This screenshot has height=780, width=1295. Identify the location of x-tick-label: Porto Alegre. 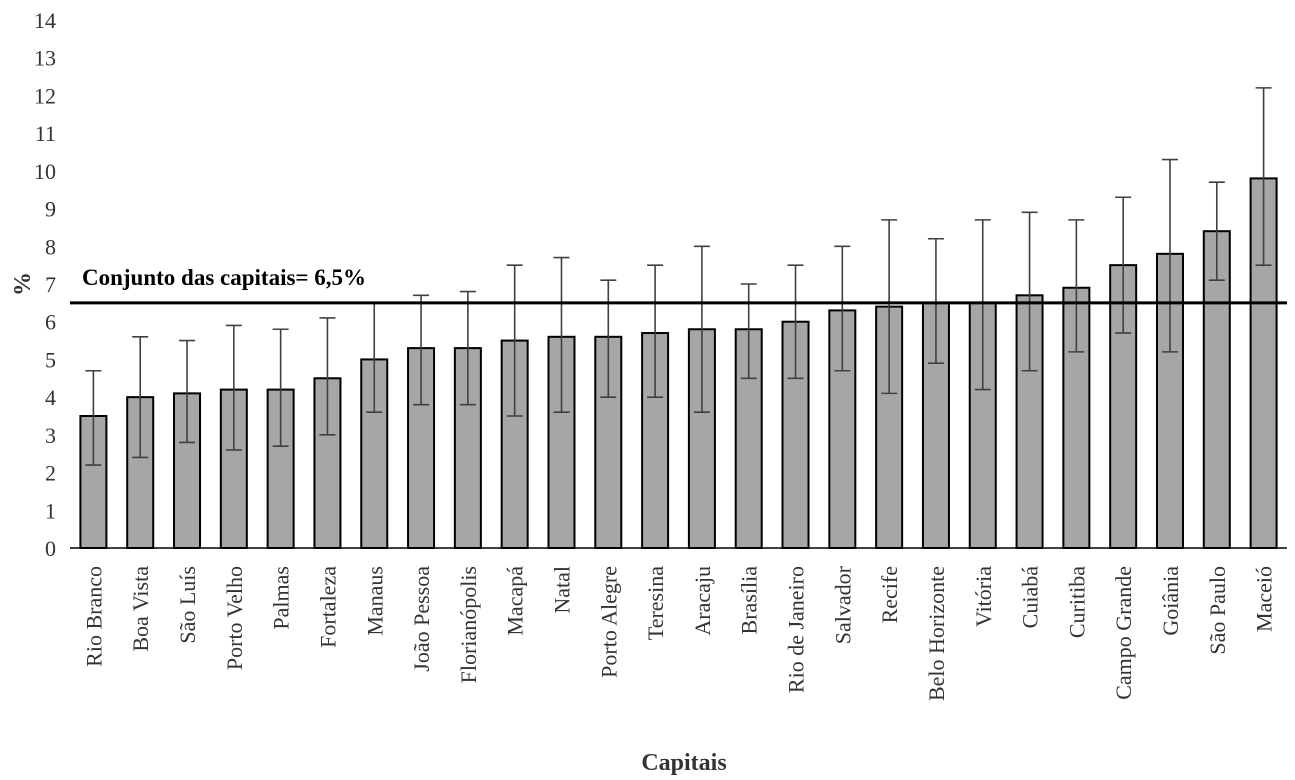
(608, 622).